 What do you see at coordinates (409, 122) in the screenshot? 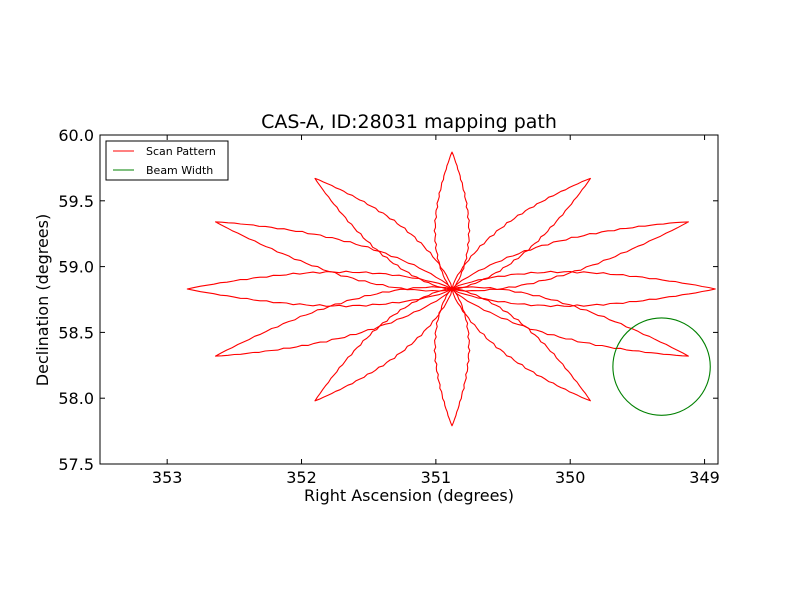
I see `chart-title: CAS-A, ID:28031 mapping path` at bounding box center [409, 122].